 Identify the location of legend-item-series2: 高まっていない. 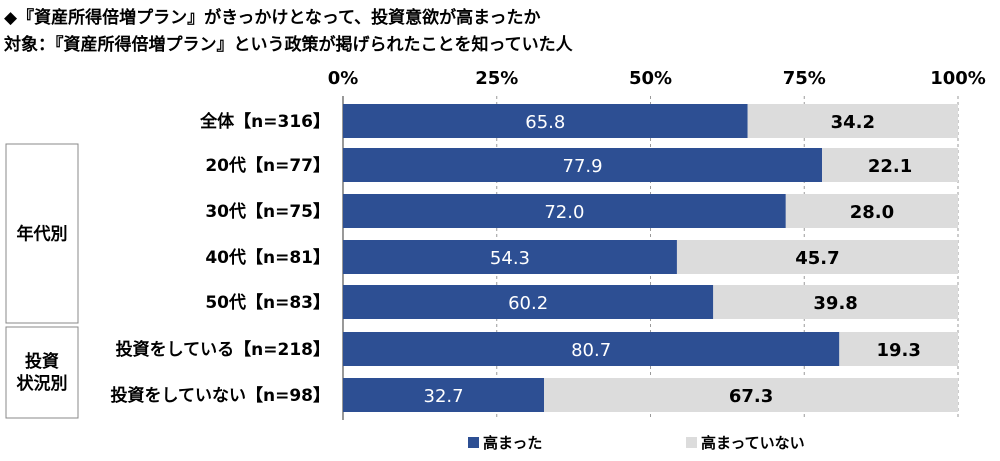
(745, 442).